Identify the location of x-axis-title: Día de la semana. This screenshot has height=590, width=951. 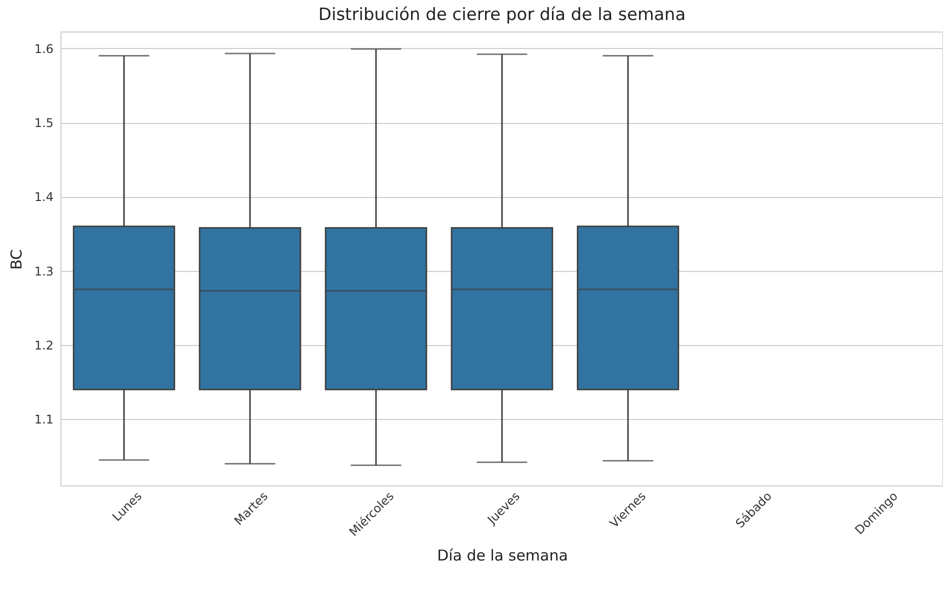
(502, 555).